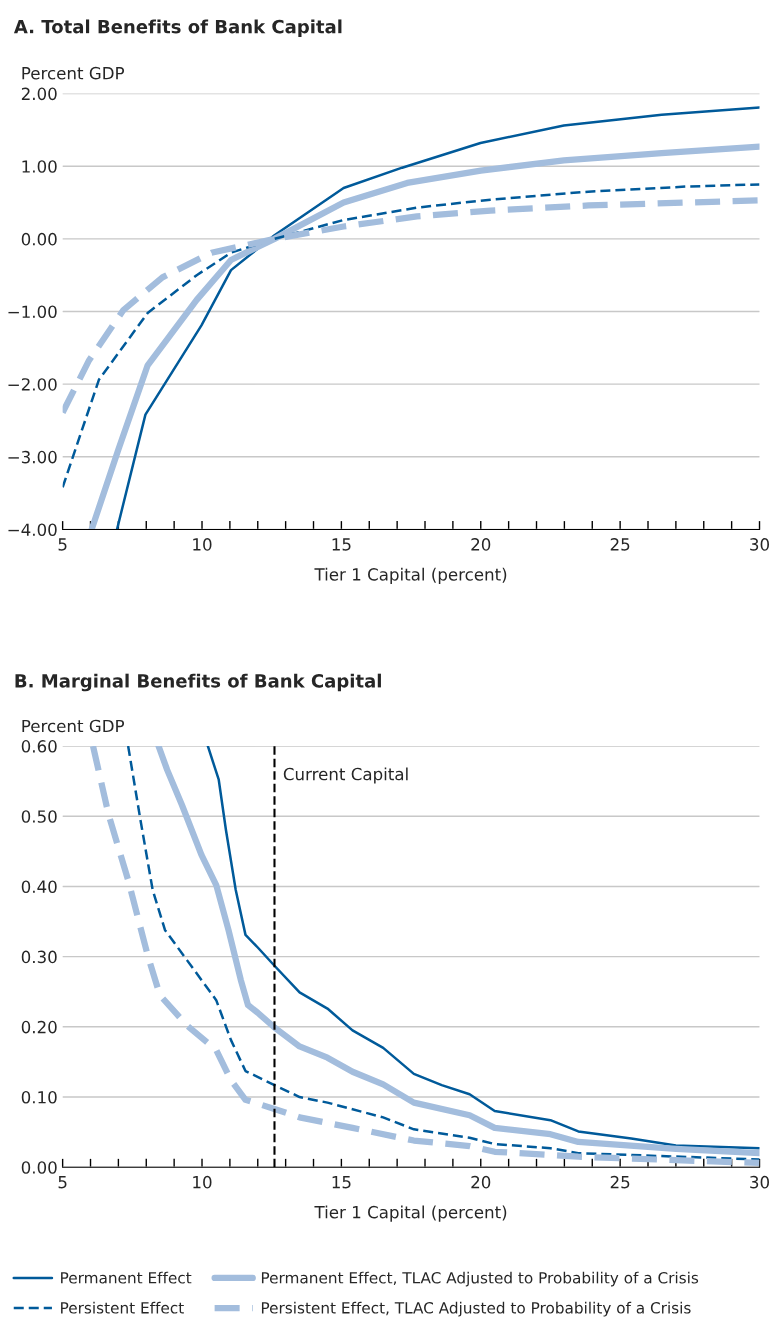 This screenshot has height=1337, width=783. What do you see at coordinates (32, 457) in the screenshot?
I see `y-tick-label: −3.00` at bounding box center [32, 457].